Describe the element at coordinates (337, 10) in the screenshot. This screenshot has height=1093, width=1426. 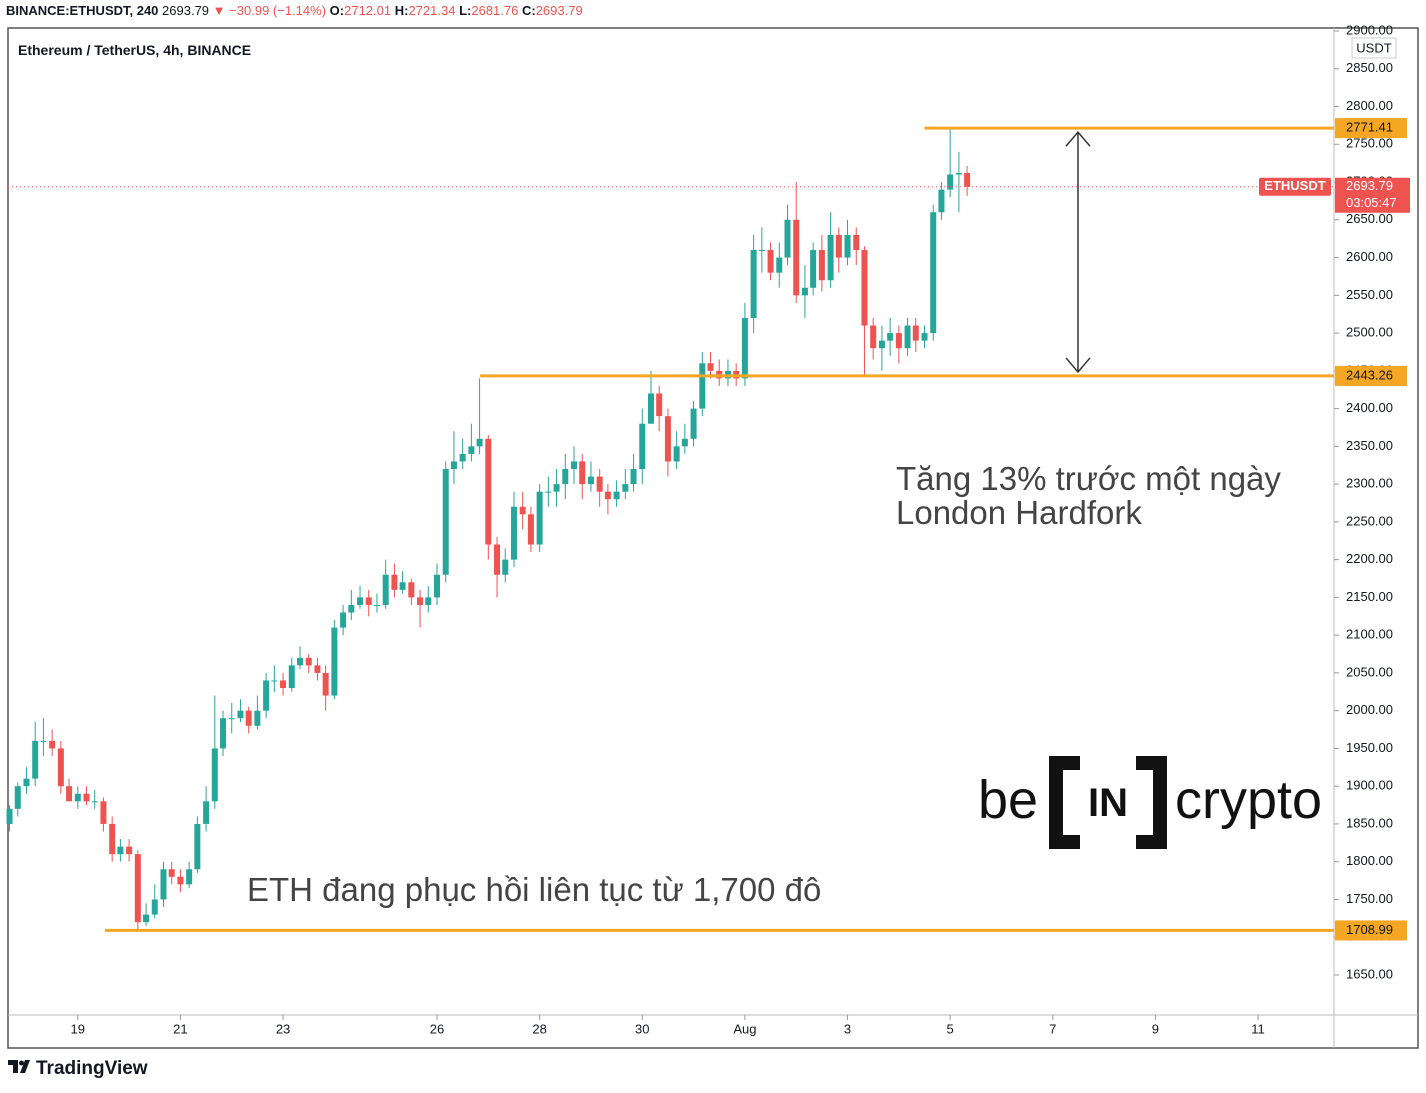
I see `ohlc-key: O:` at that location.